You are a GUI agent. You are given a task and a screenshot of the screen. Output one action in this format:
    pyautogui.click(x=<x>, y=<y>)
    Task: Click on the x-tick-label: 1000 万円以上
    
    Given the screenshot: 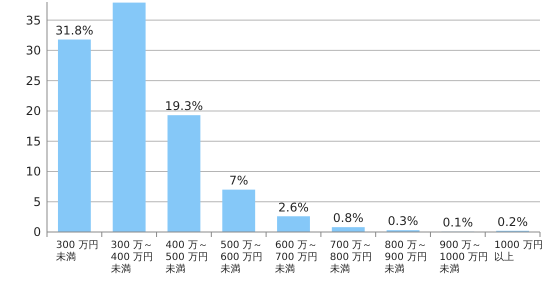 What is the action you would take?
    pyautogui.click(x=518, y=251)
    